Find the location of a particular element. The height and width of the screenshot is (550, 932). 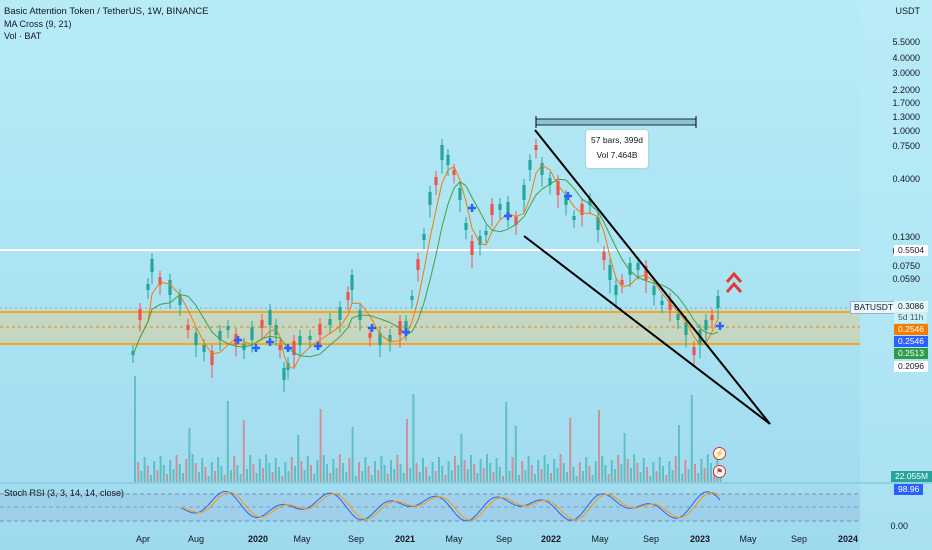

stoch-legend: Stoch RSI (3, 3, 14, 14, close) is located at coordinates (64, 493).